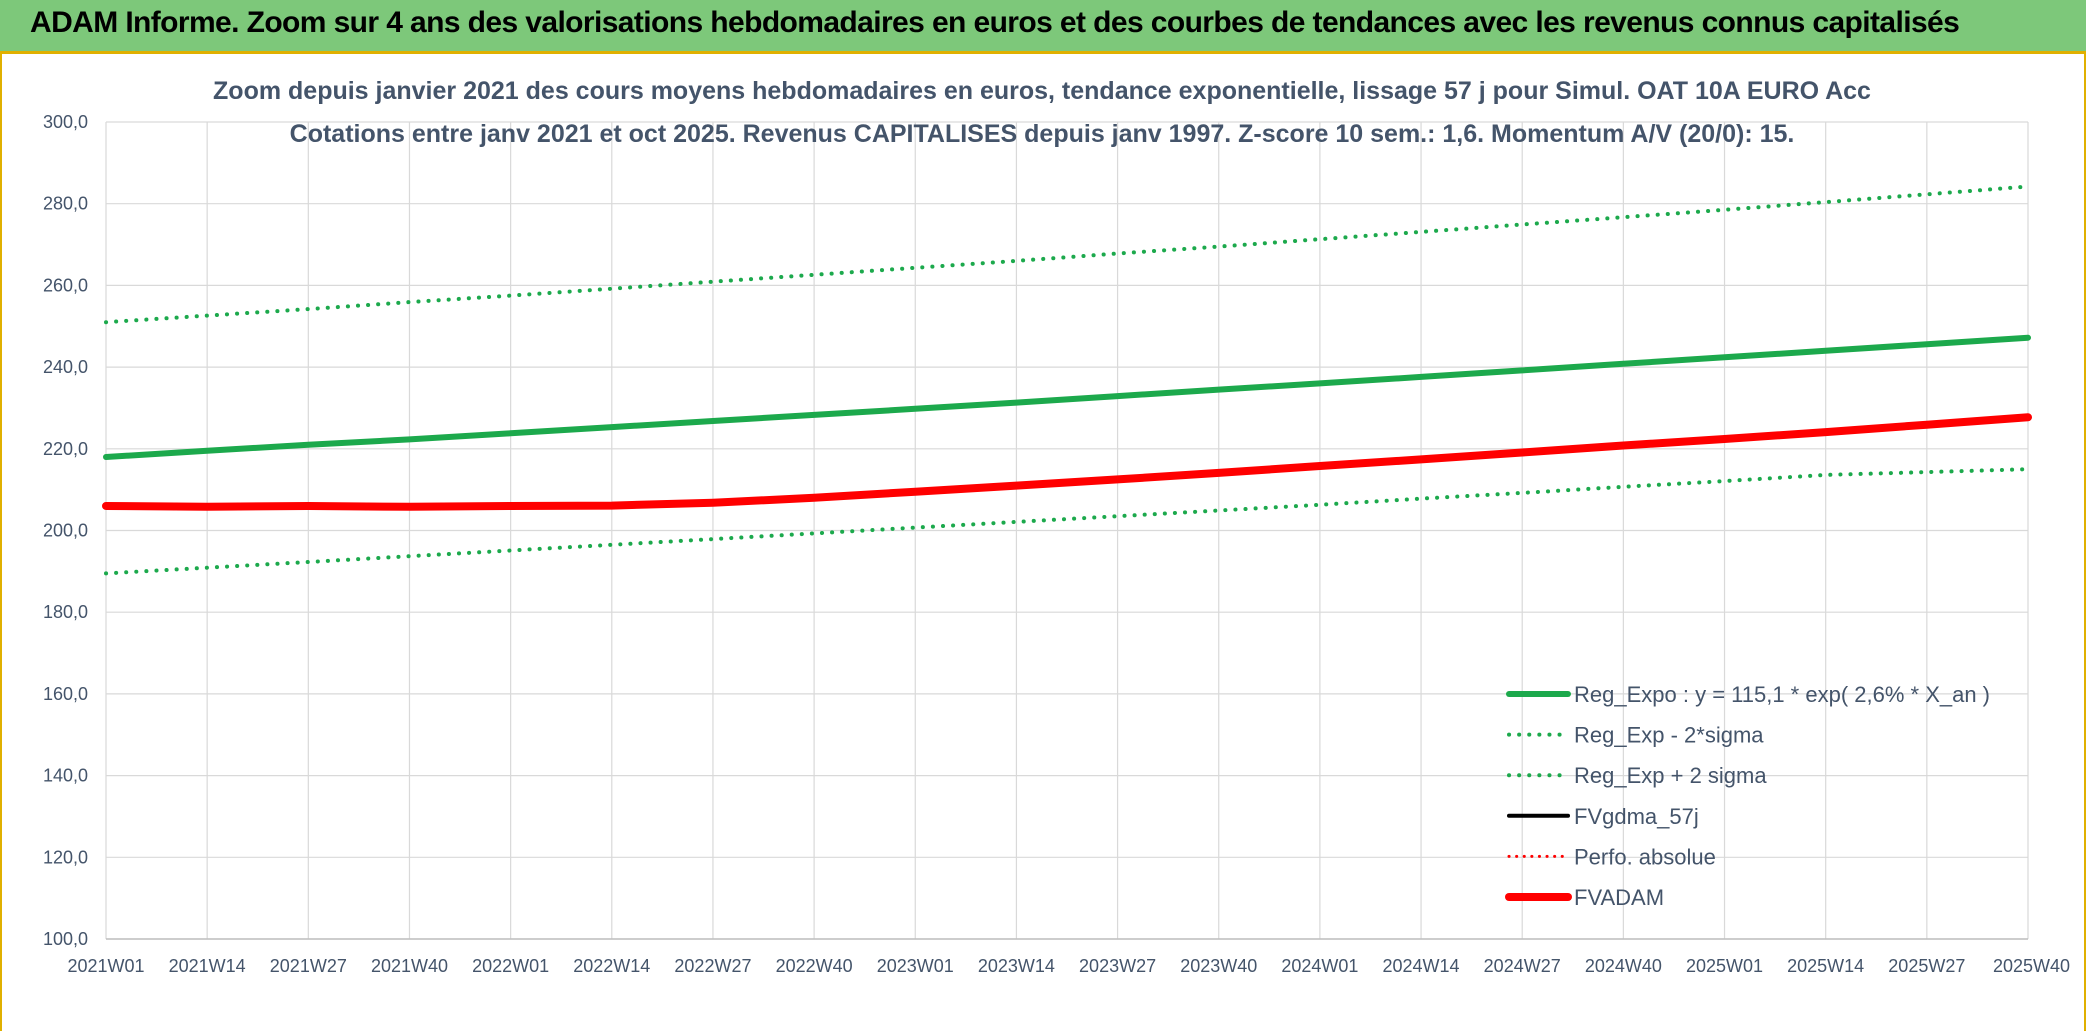 The width and height of the screenshot is (2086, 1031). What do you see at coordinates (712, 966) in the screenshot?
I see `x-tick-label: 2022W27` at bounding box center [712, 966].